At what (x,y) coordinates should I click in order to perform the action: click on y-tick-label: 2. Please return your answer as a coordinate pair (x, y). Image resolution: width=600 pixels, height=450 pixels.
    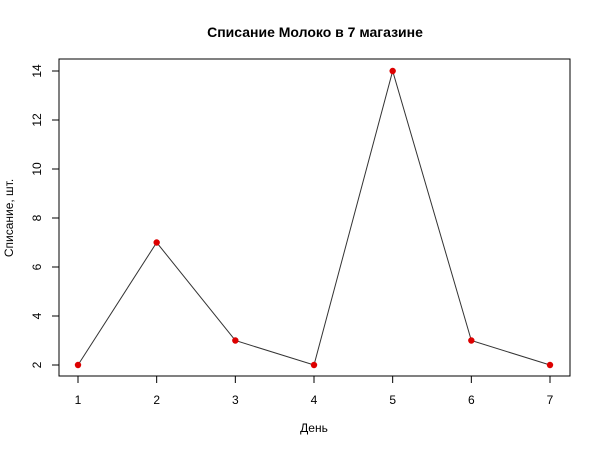
    Looking at the image, I should click on (37, 364).